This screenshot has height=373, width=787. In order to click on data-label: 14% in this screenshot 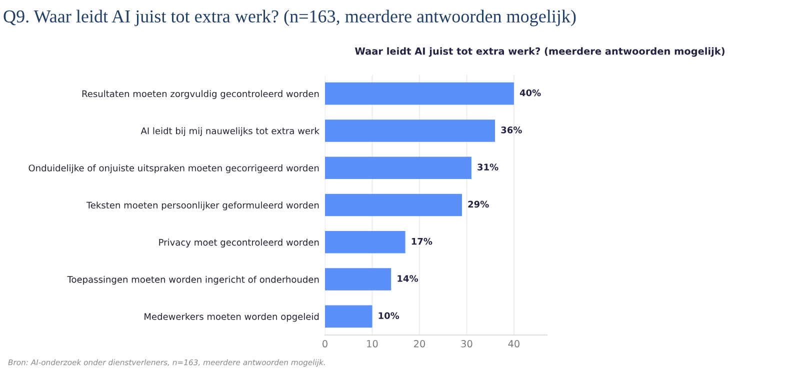, I will do `click(408, 278)`.